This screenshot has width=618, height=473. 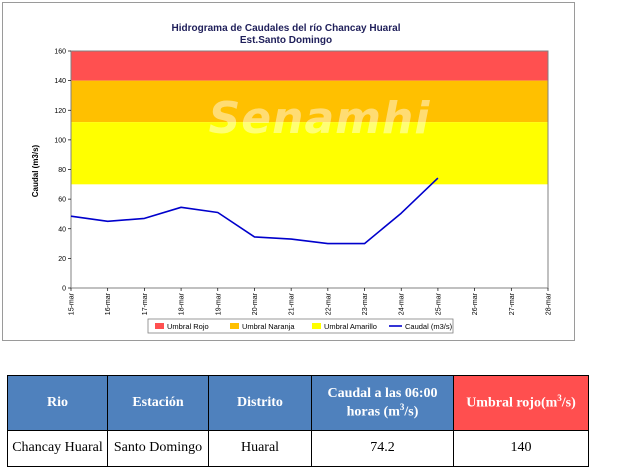 I want to click on series-line-caudal, so click(x=254, y=211).